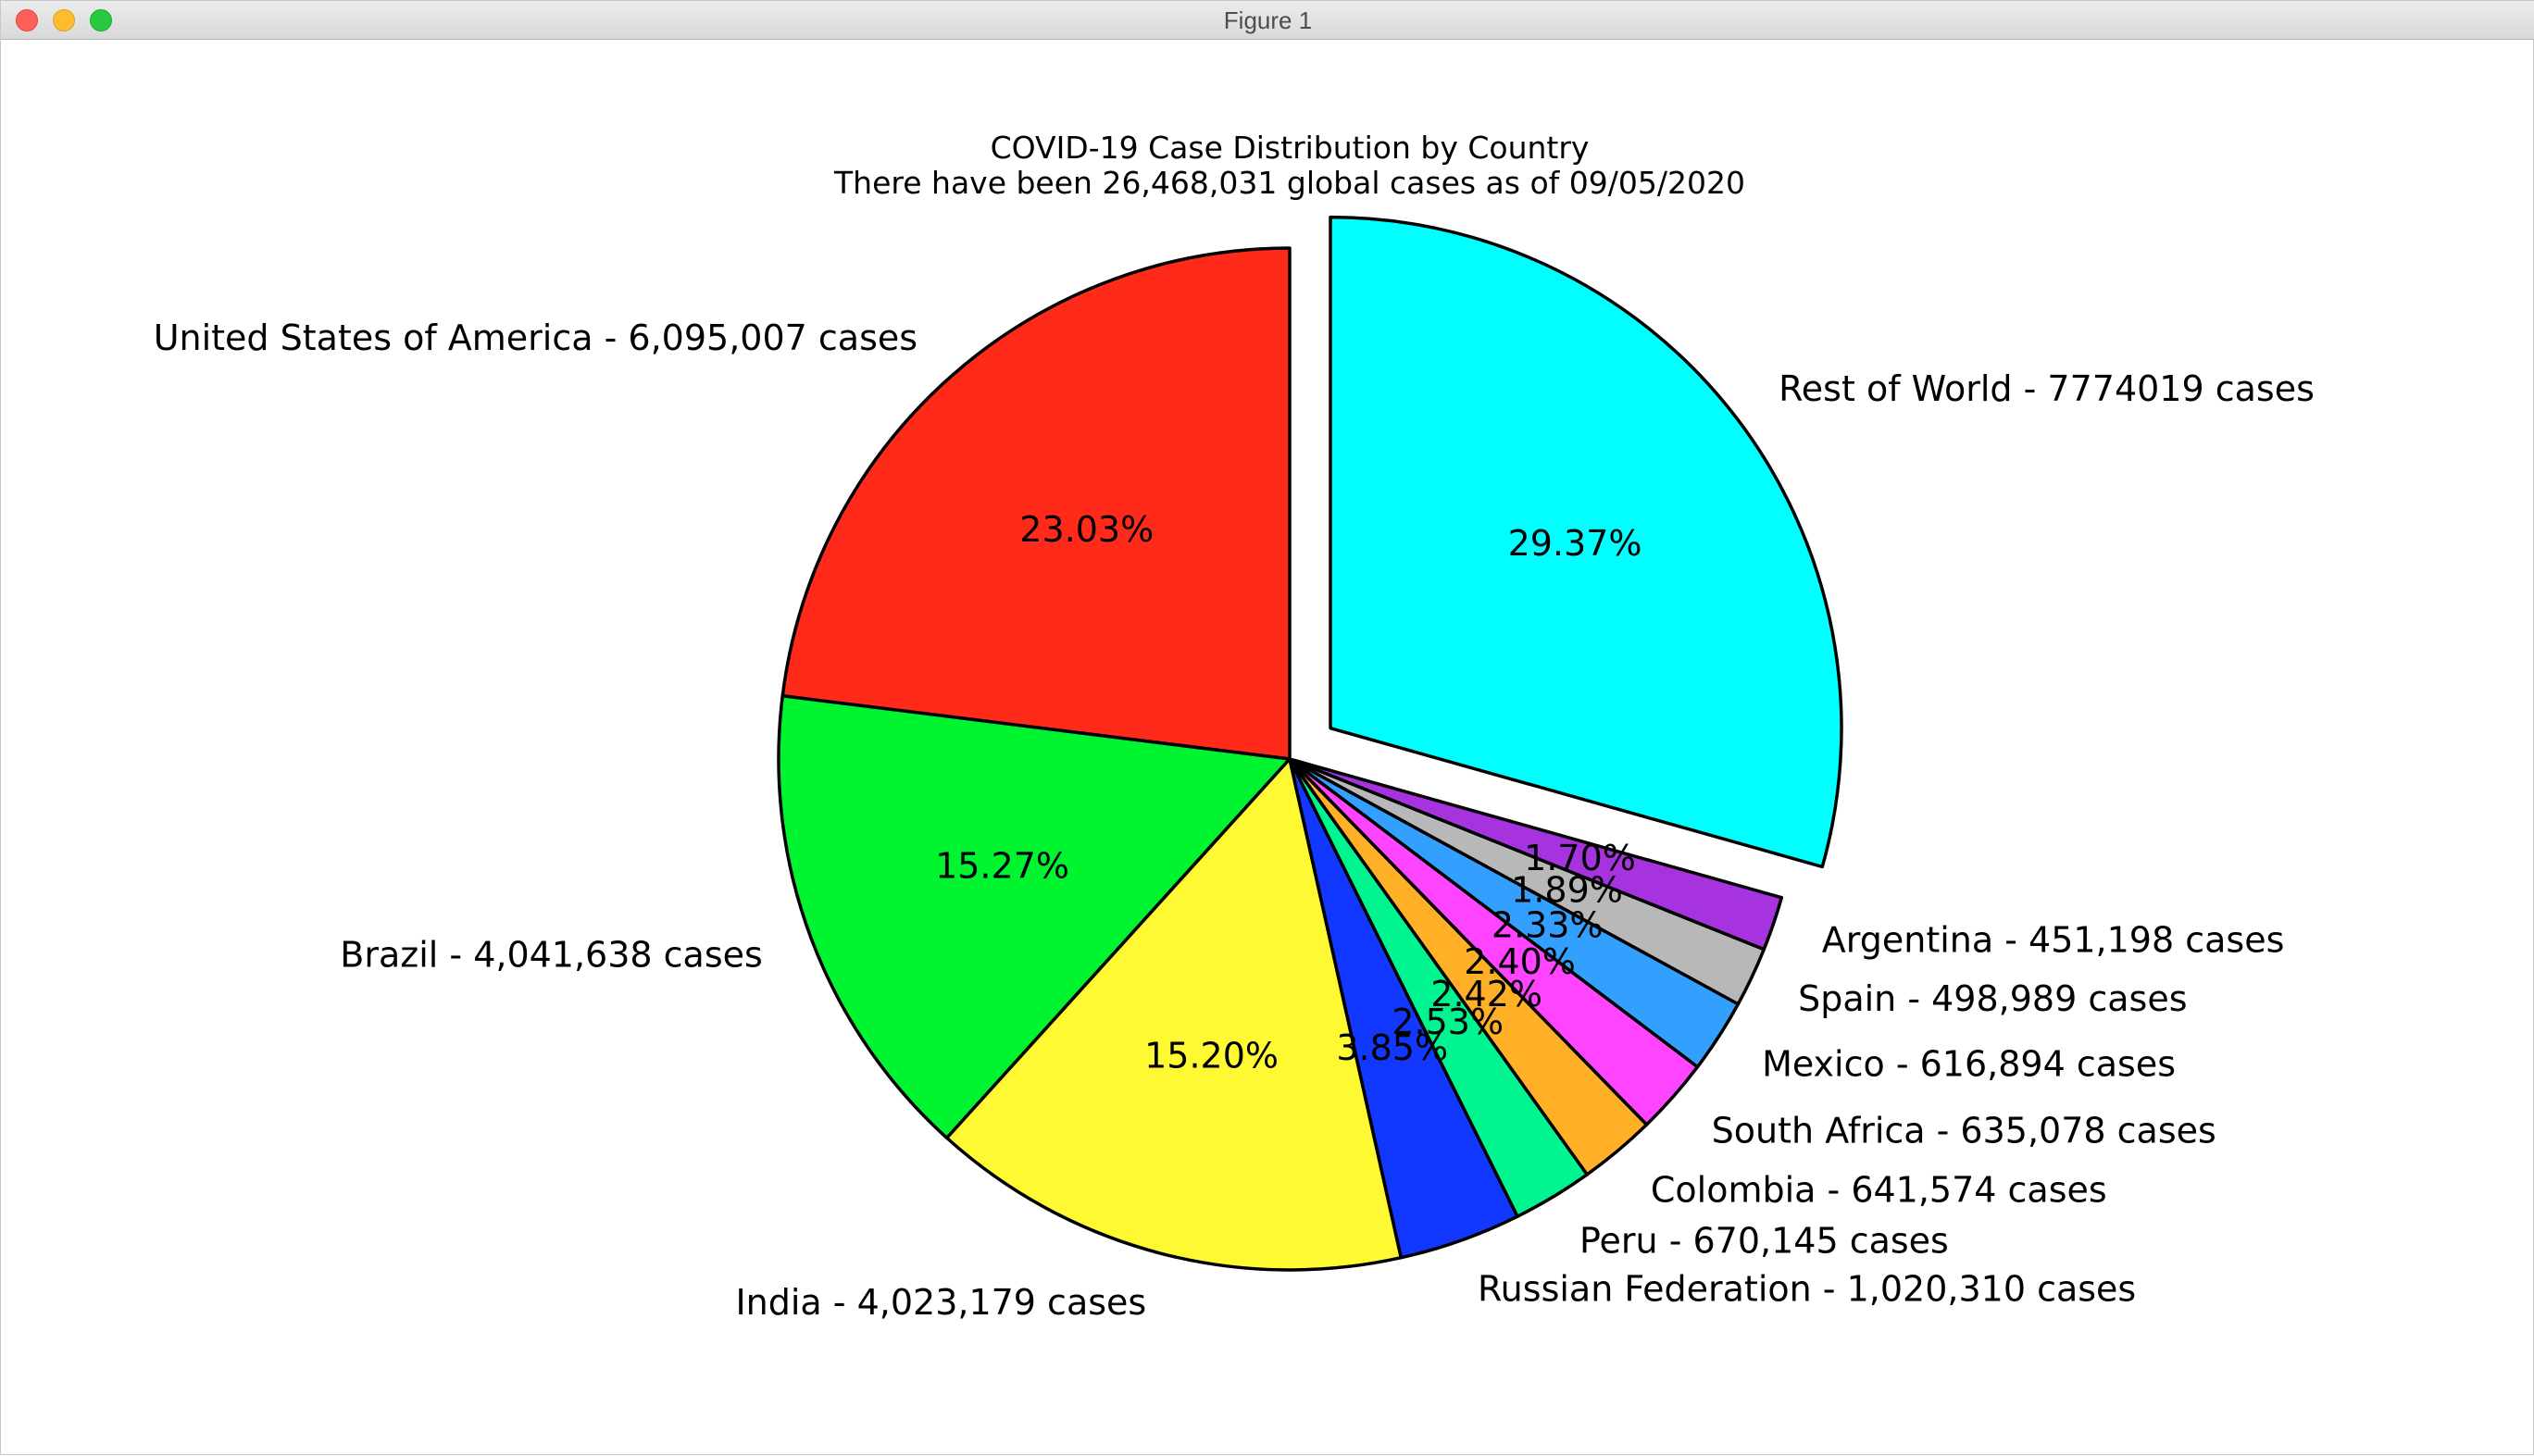 This screenshot has width=2534, height=1456. I want to click on slice-label-spain: Spain - 498,989 cases, so click(1992, 998).